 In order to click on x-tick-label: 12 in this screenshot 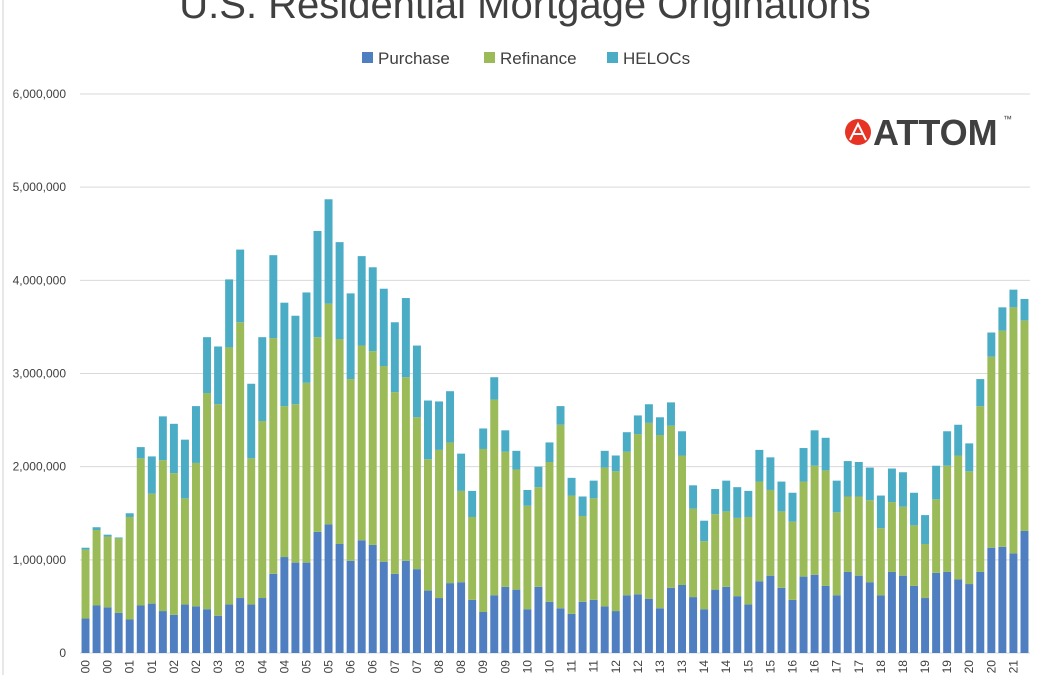, I will do `click(638, 667)`.